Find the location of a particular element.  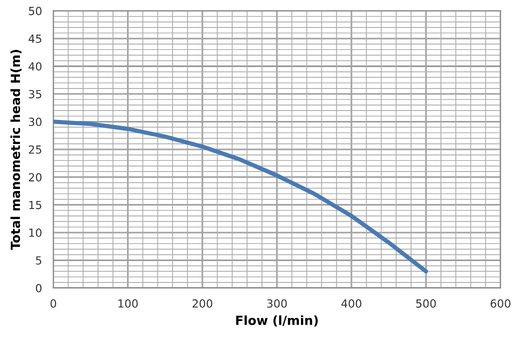

x-tick-label: 100 is located at coordinates (128, 303).